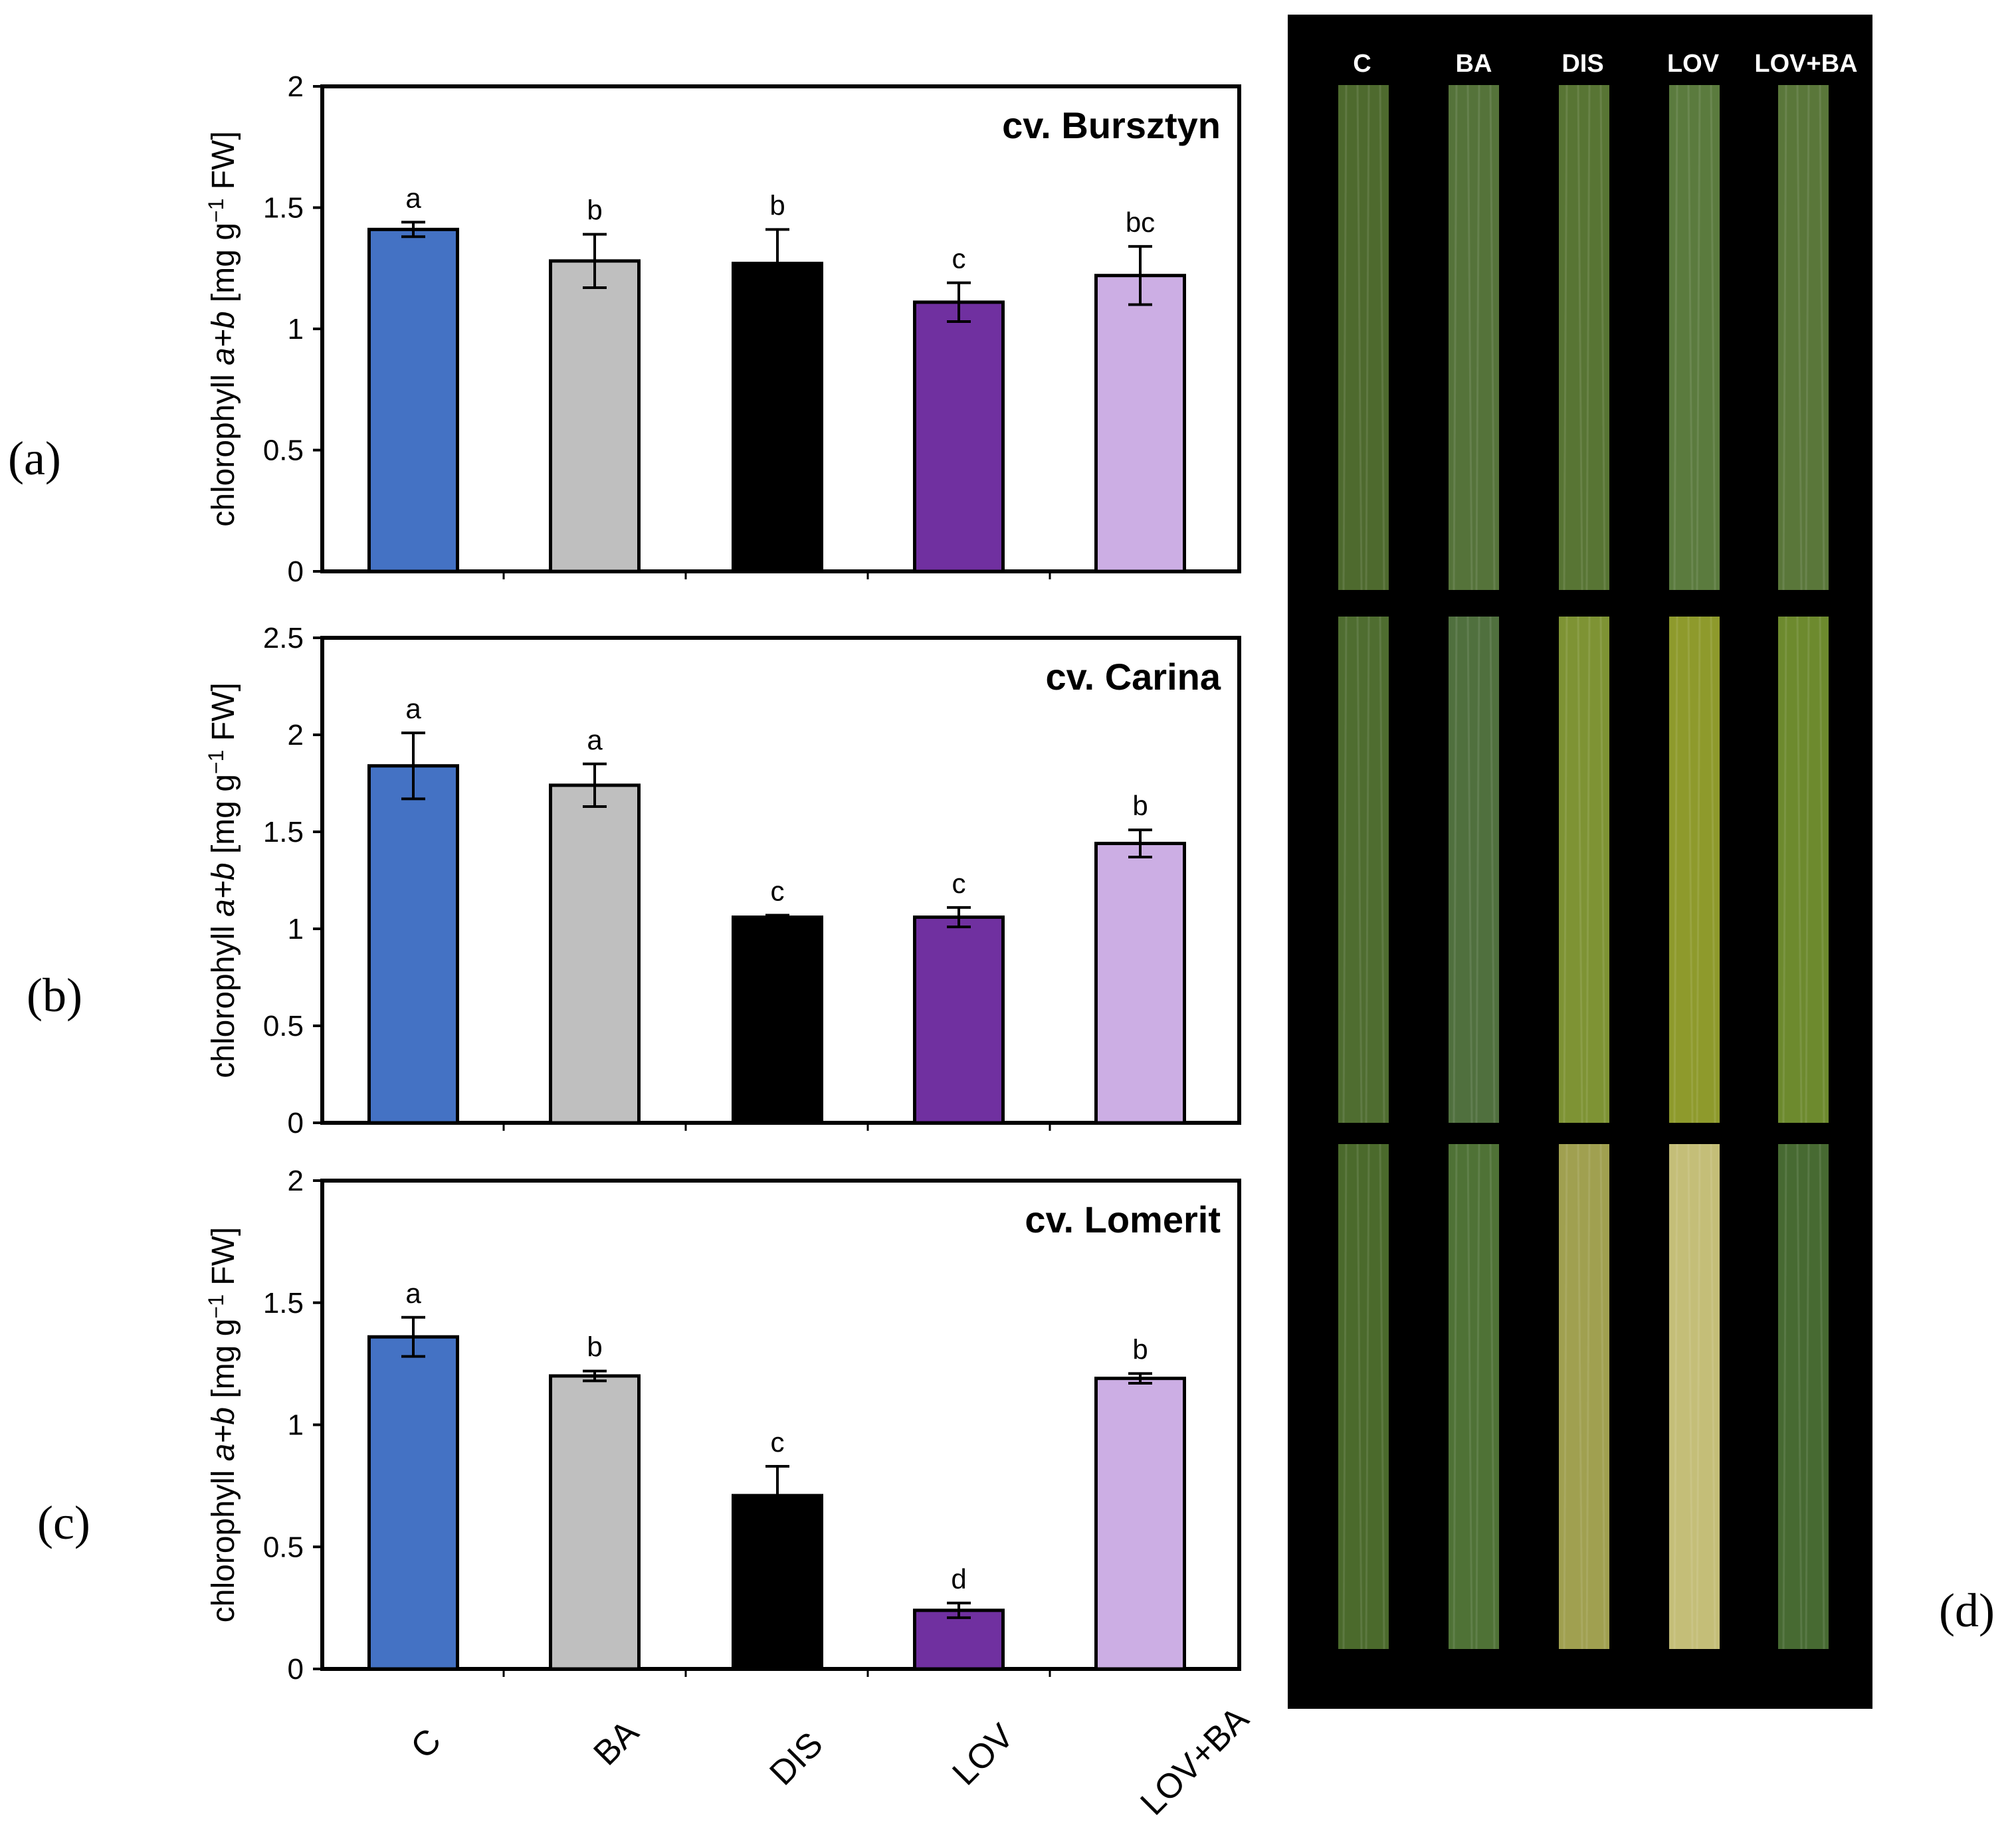 Image resolution: width=2016 pixels, height=1845 pixels. What do you see at coordinates (1133, 677) in the screenshot?
I see `chart-title-carina: cv. Carina` at bounding box center [1133, 677].